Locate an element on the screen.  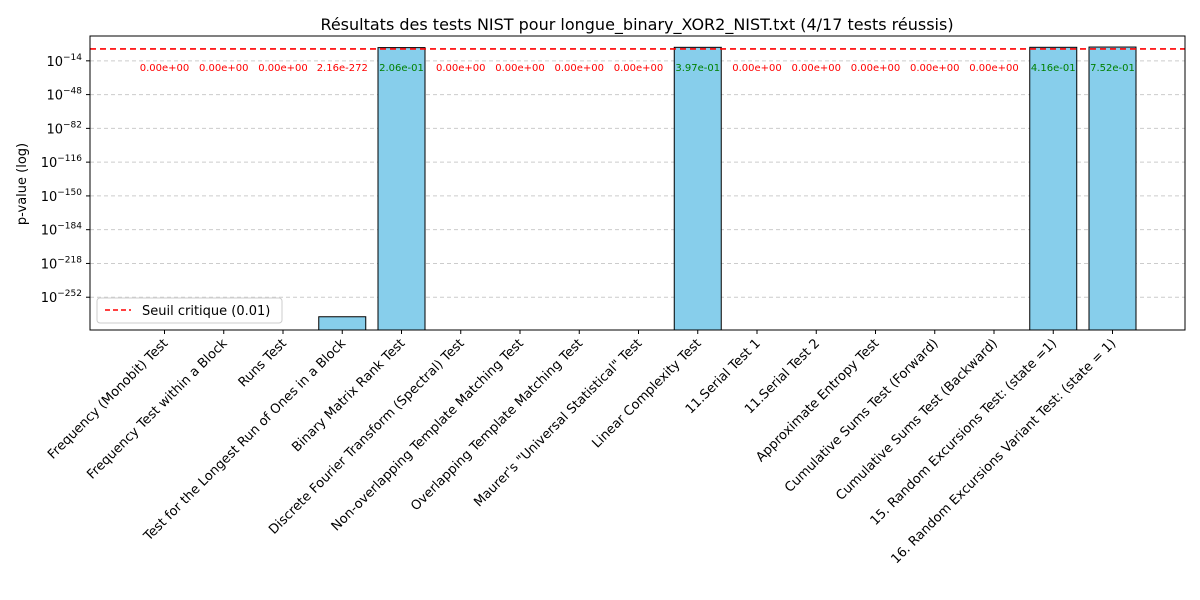
value-label: 3.97e-01 is located at coordinates (697, 68).